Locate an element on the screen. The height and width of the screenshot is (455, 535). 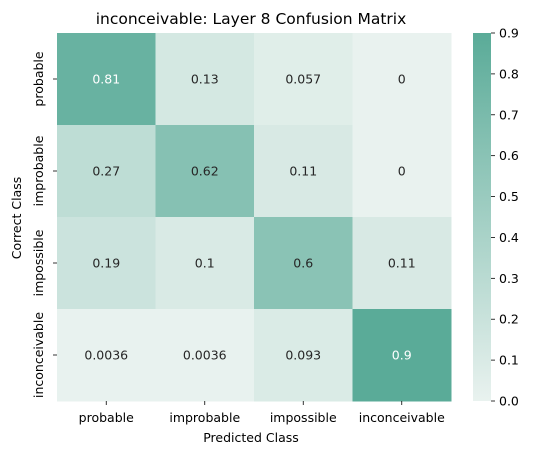
chart-title: inconceivable: Layer 8 Confusion Matrix is located at coordinates (251, 19).